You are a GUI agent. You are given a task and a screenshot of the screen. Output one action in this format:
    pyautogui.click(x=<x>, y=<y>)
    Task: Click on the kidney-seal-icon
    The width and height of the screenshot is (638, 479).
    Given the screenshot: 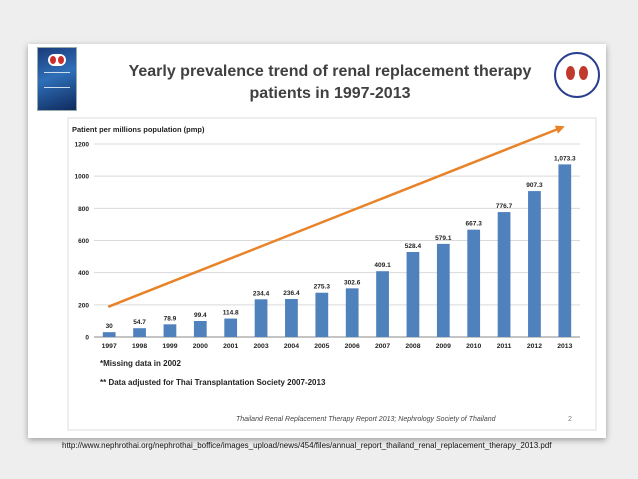 What is the action you would take?
    pyautogui.click(x=577, y=74)
    